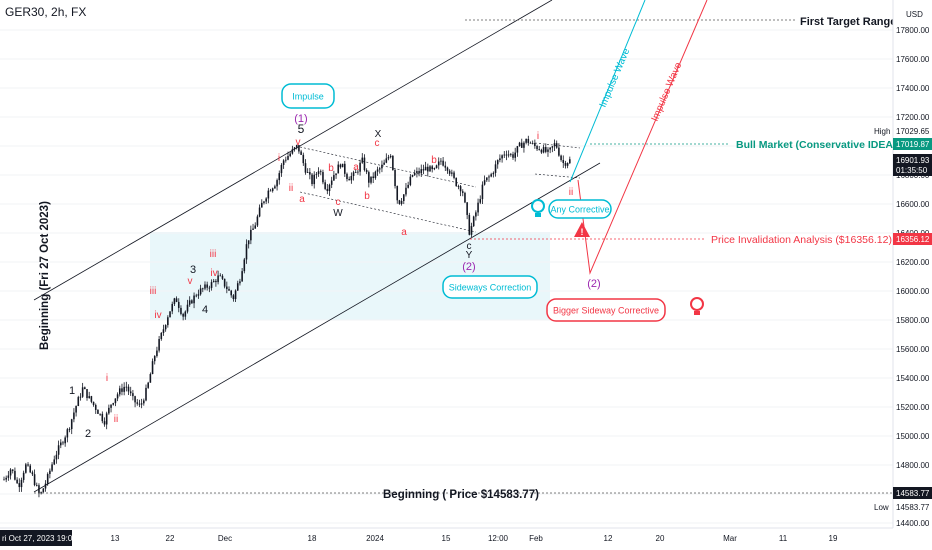 The image size is (932, 550). What do you see at coordinates (46, 12) in the screenshot?
I see `symbol-label: GER30, 2h, FX` at bounding box center [46, 12].